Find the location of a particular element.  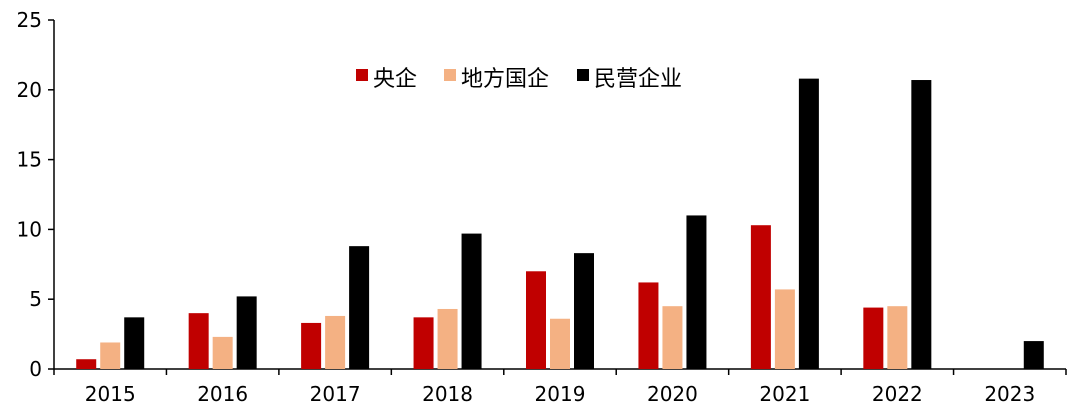

x-tick-label: 2015 is located at coordinates (110, 394).